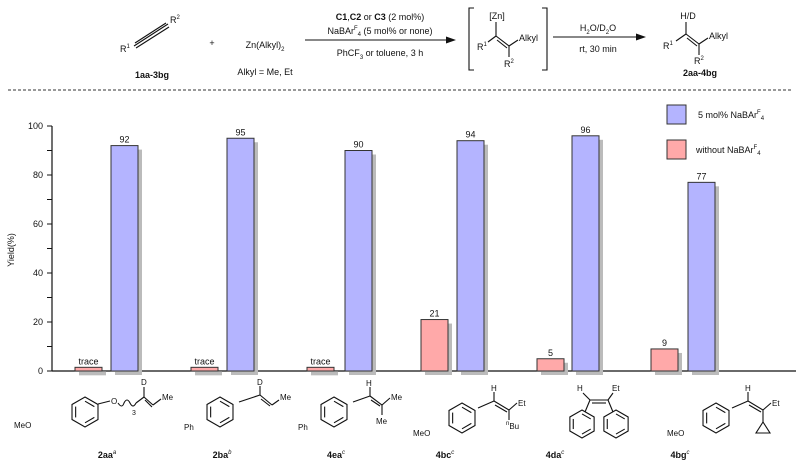 This screenshot has width=798, height=465. What do you see at coordinates (379, 32) in the screenshot?
I see `additive-conditions: NaBArF4 (5 mol% or none)` at bounding box center [379, 32].